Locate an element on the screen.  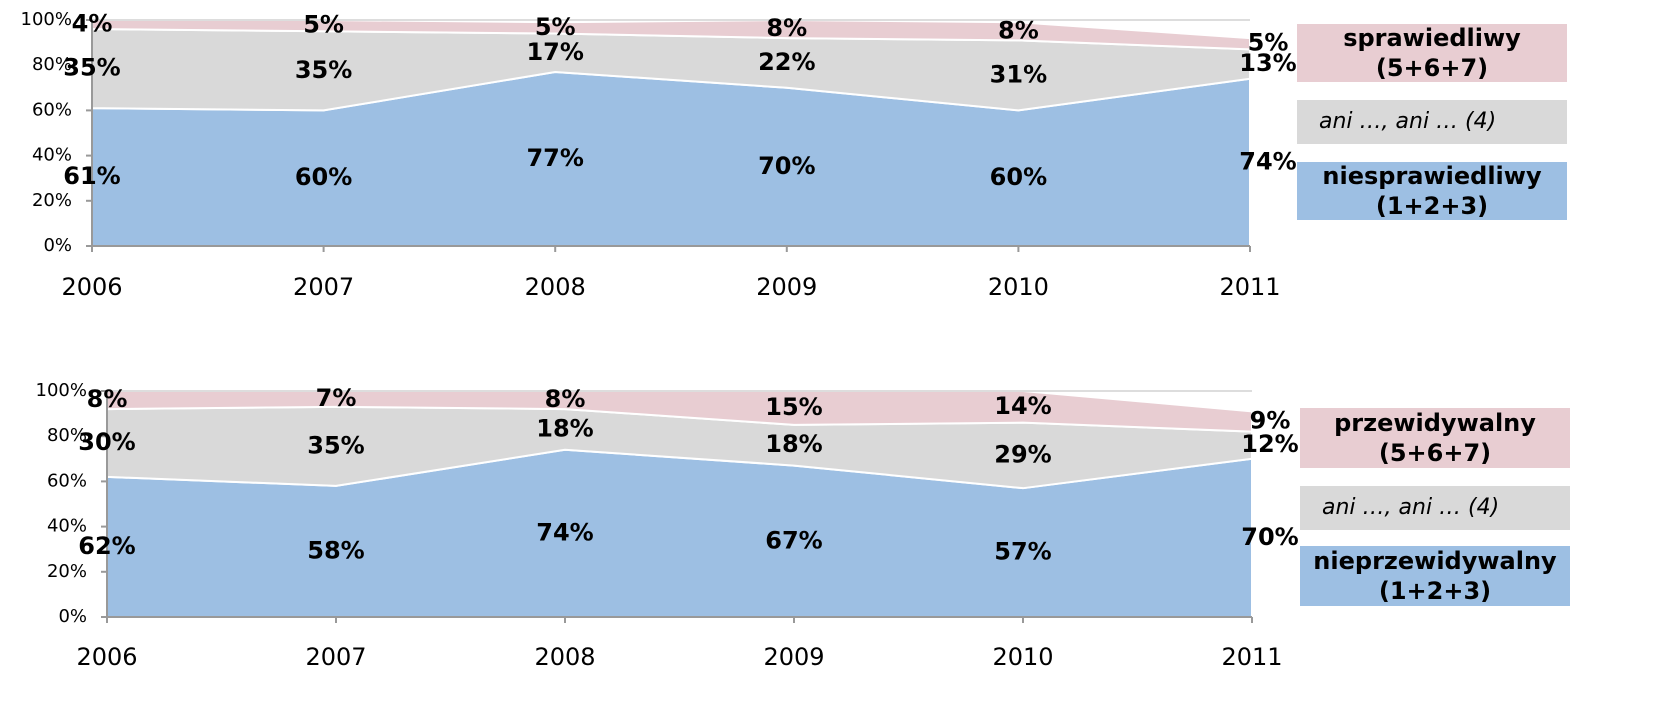
value-label: 14% is located at coordinates (1022, 406).